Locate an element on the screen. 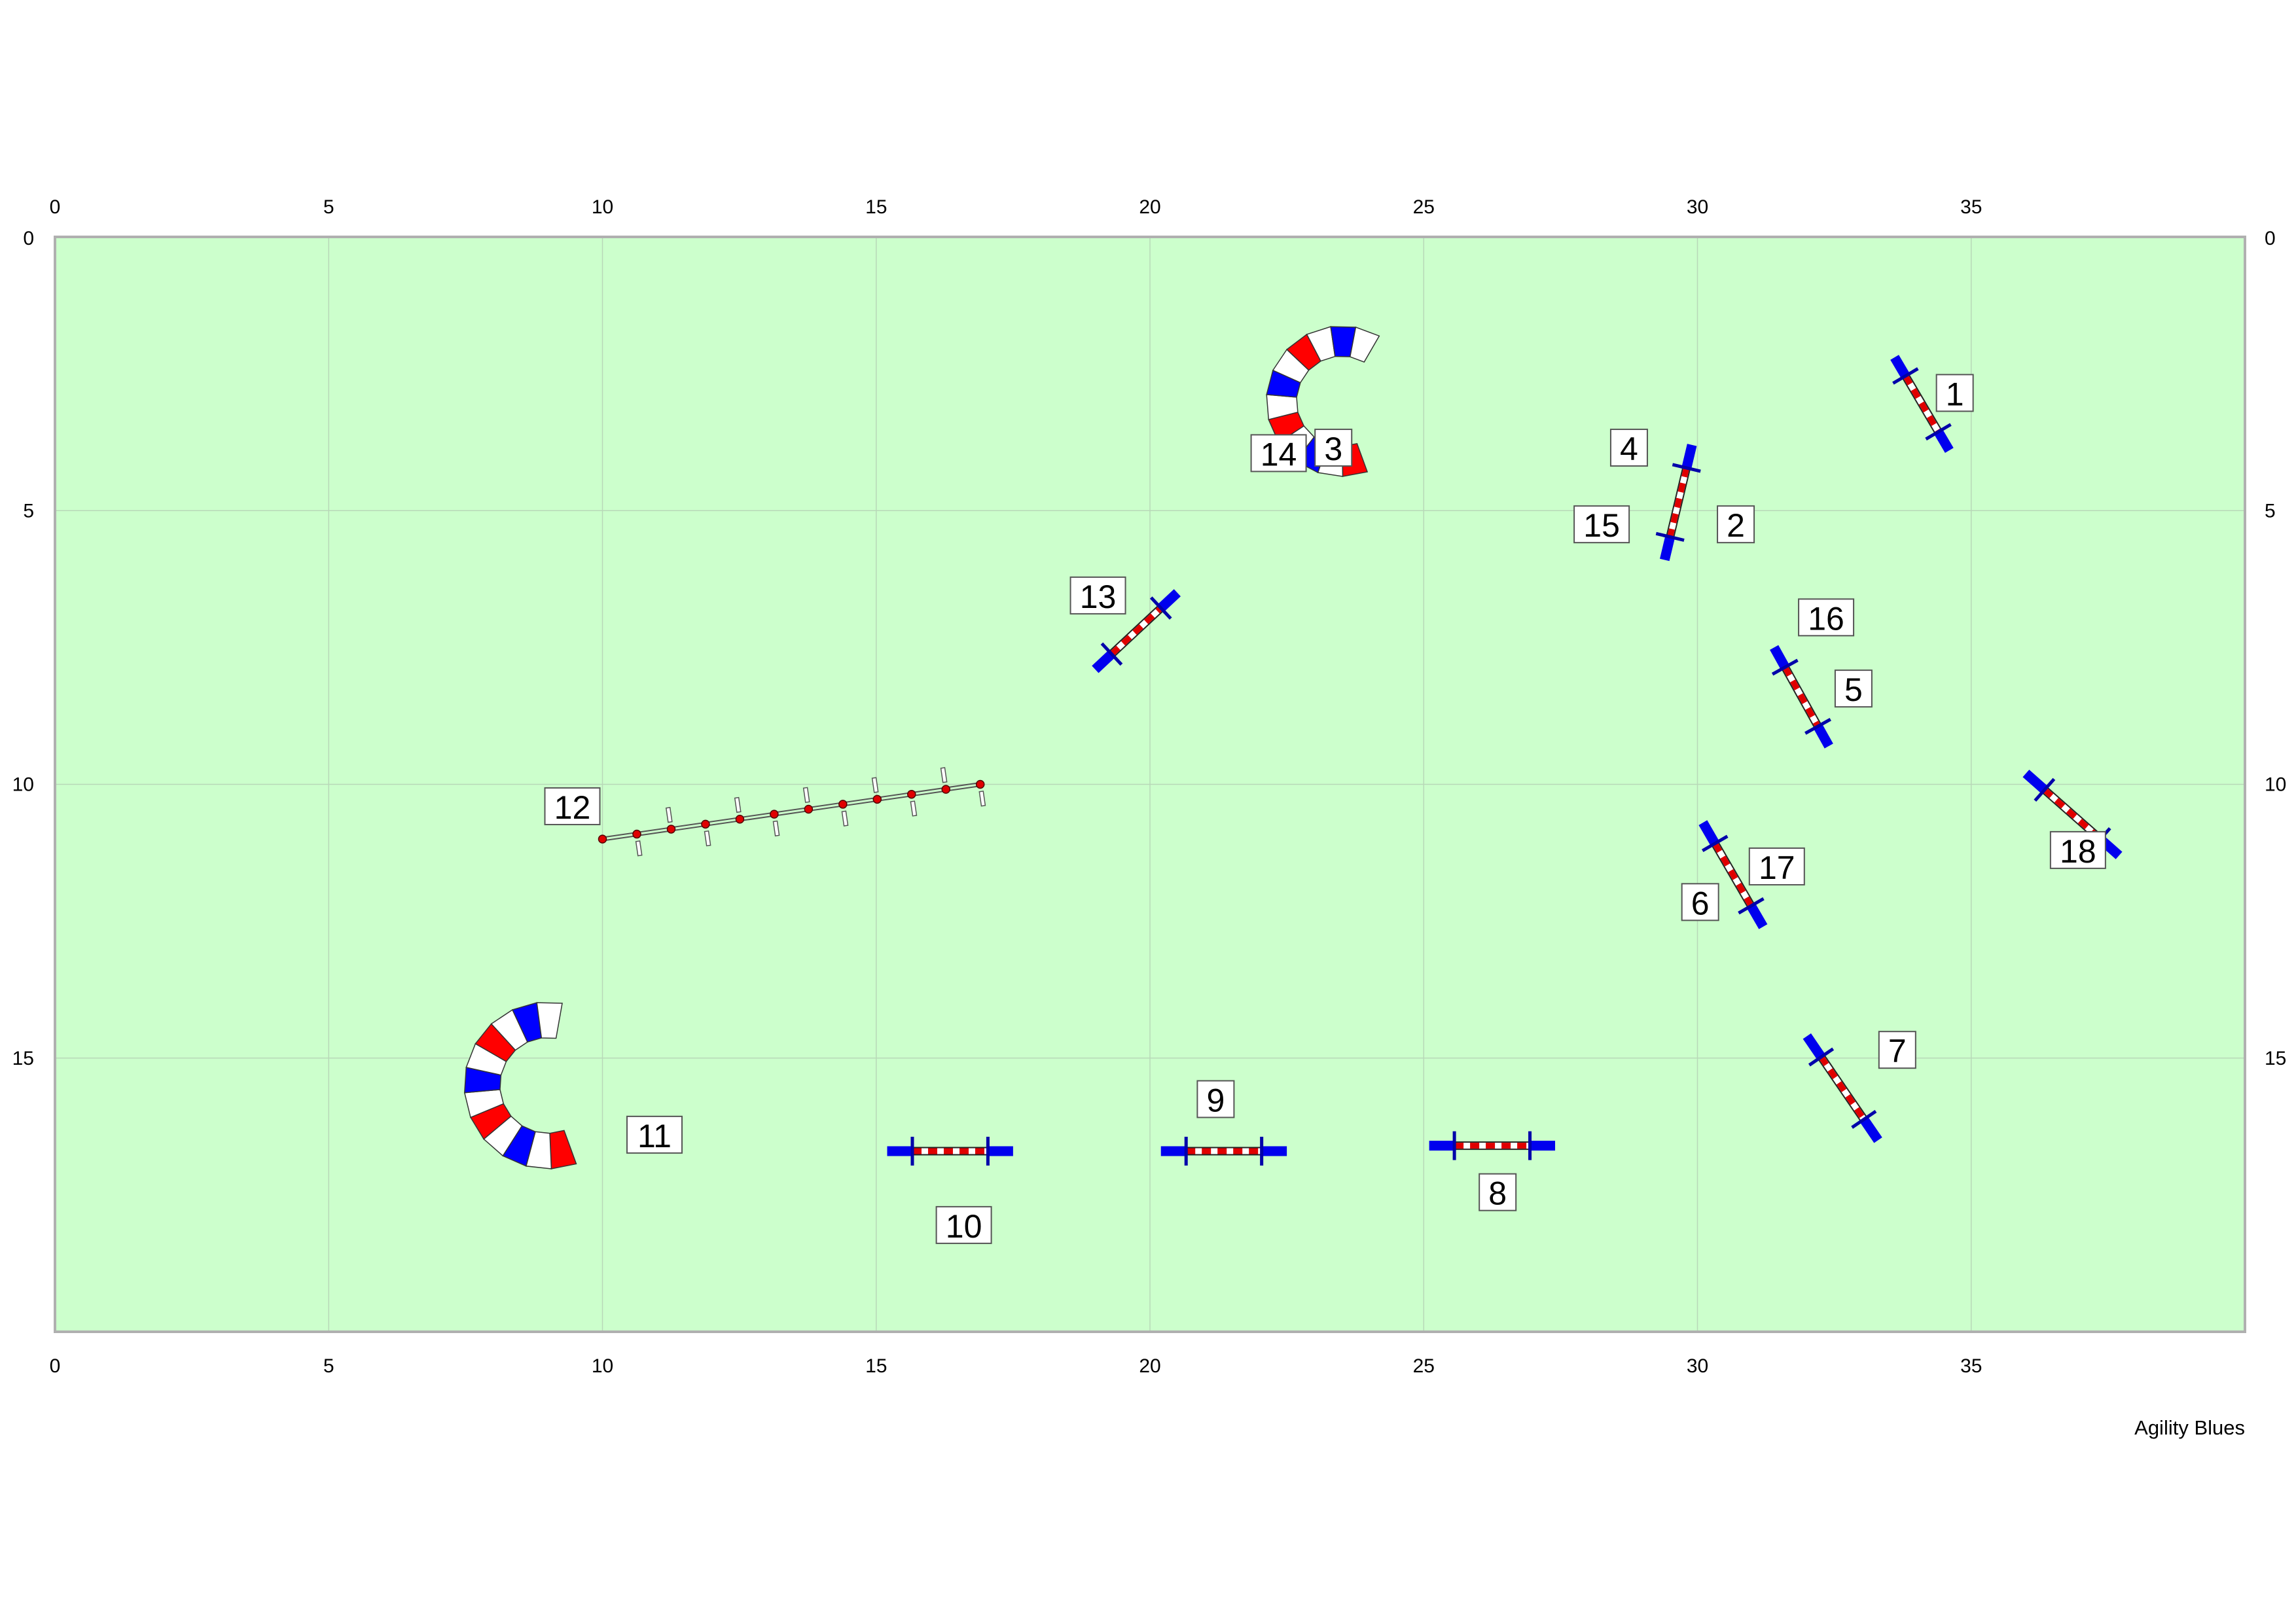 The image size is (2296, 1623). y-tick-left: 0 is located at coordinates (29, 238).